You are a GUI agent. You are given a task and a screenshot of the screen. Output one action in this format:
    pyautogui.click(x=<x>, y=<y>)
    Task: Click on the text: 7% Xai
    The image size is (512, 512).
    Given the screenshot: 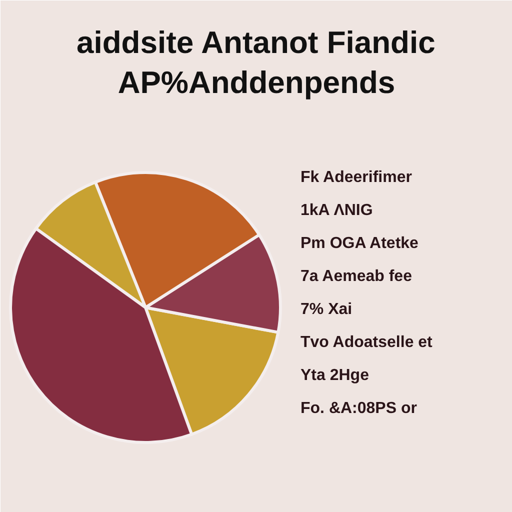 What is the action you would take?
    pyautogui.click(x=326, y=309)
    